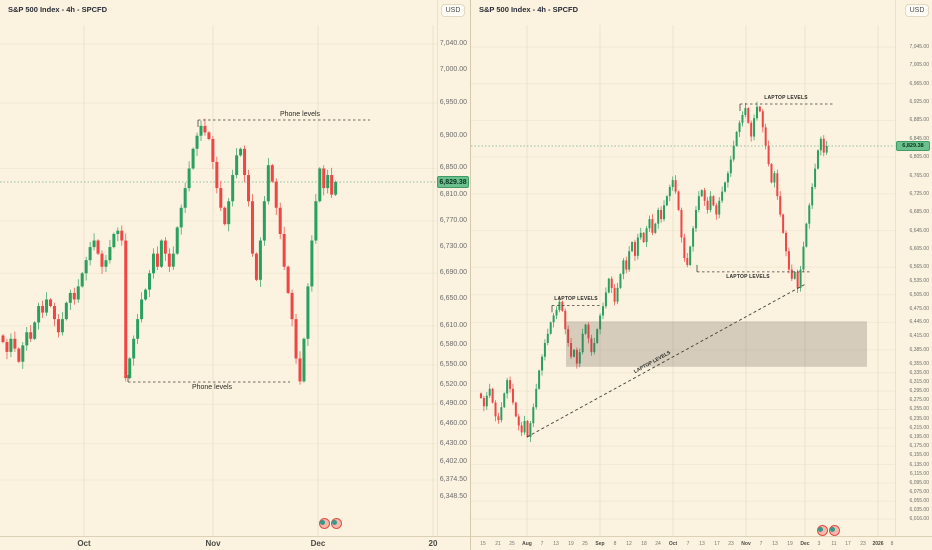 The image size is (932, 550). Describe the element at coordinates (470, 275) in the screenshot. I see `pane-divider` at that location.